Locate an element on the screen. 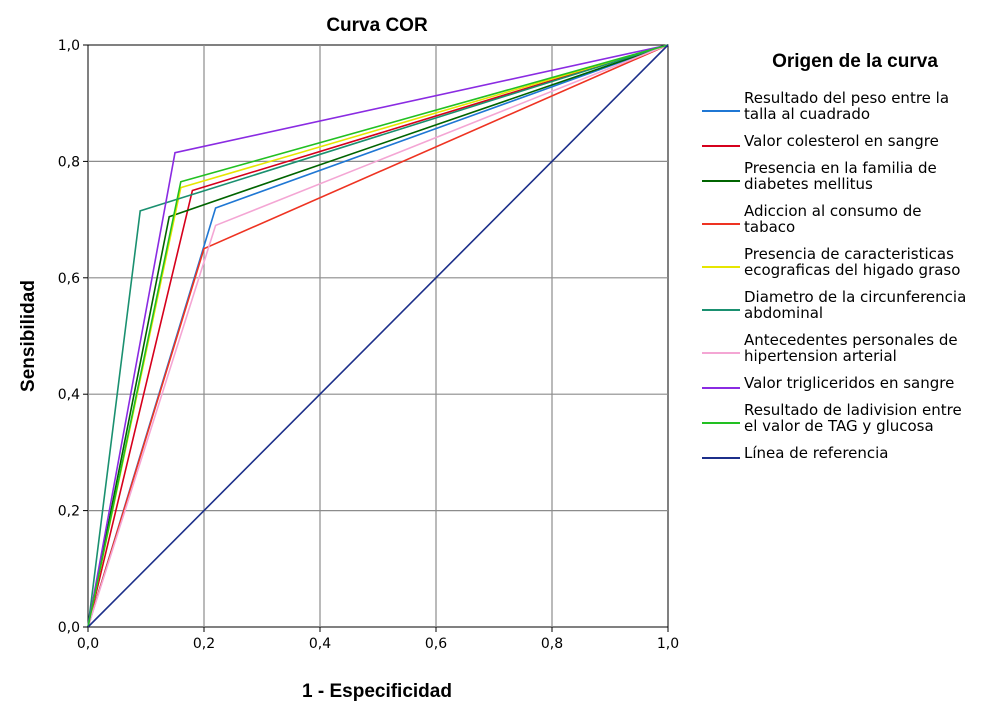  legend-label: ecograficas del higado graso is located at coordinates (852, 270).